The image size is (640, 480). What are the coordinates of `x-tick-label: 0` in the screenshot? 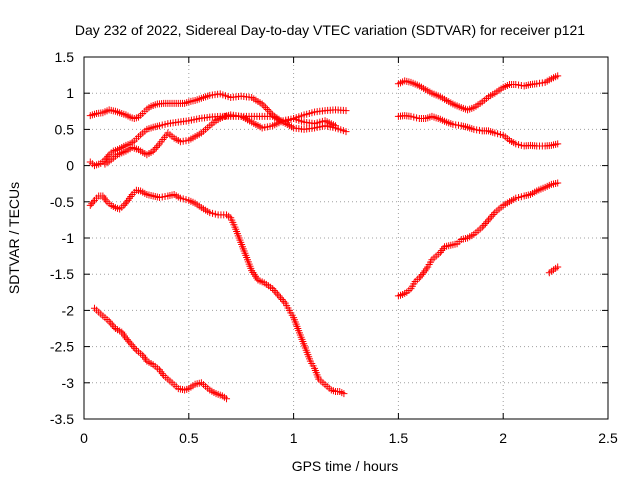 It's located at (84, 438).